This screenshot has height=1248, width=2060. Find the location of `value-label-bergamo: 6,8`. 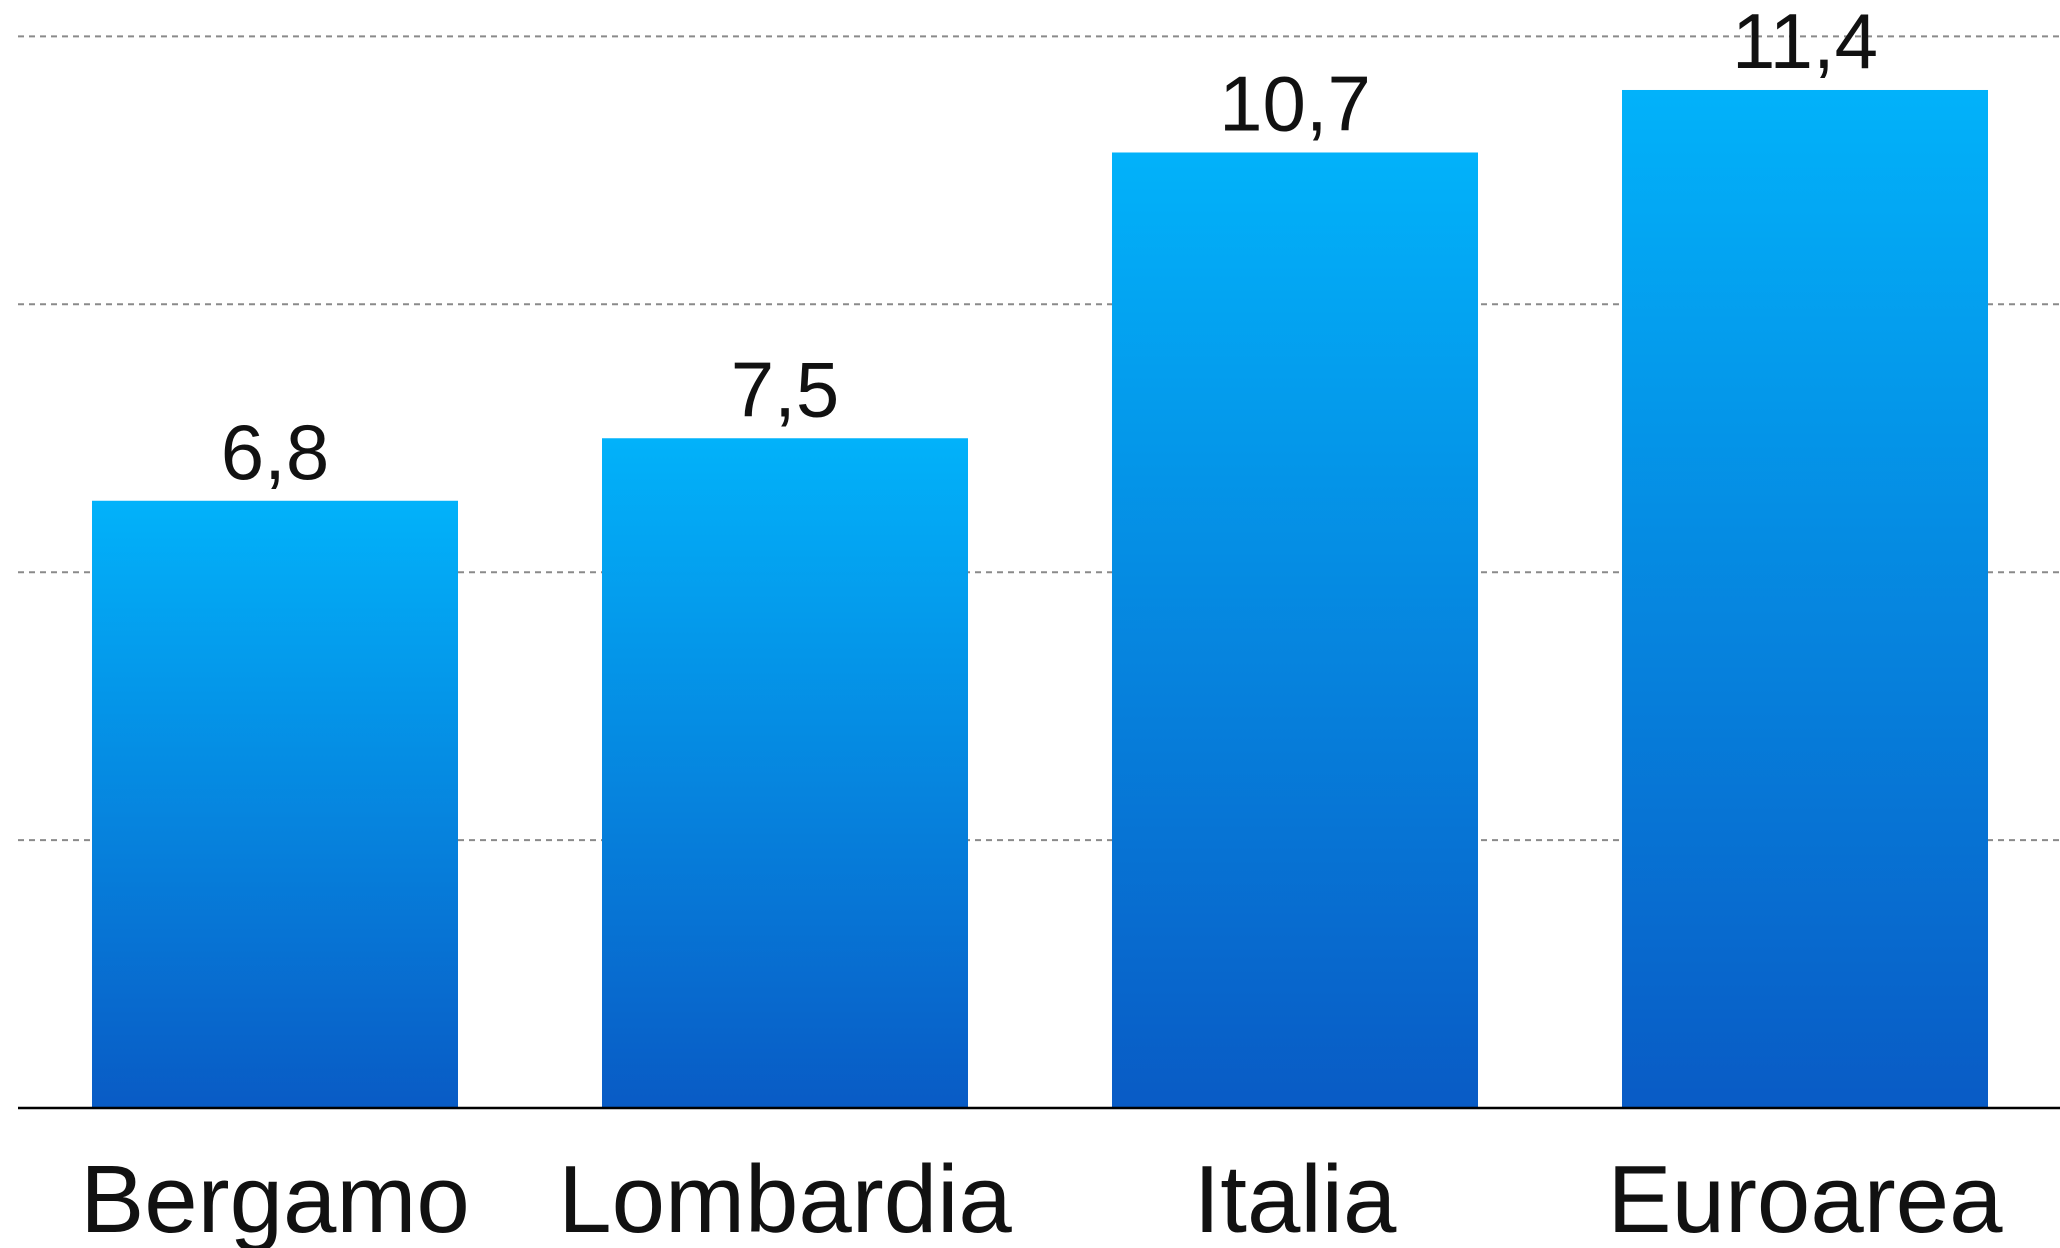

value-label-bergamo: 6,8 is located at coordinates (275, 452).